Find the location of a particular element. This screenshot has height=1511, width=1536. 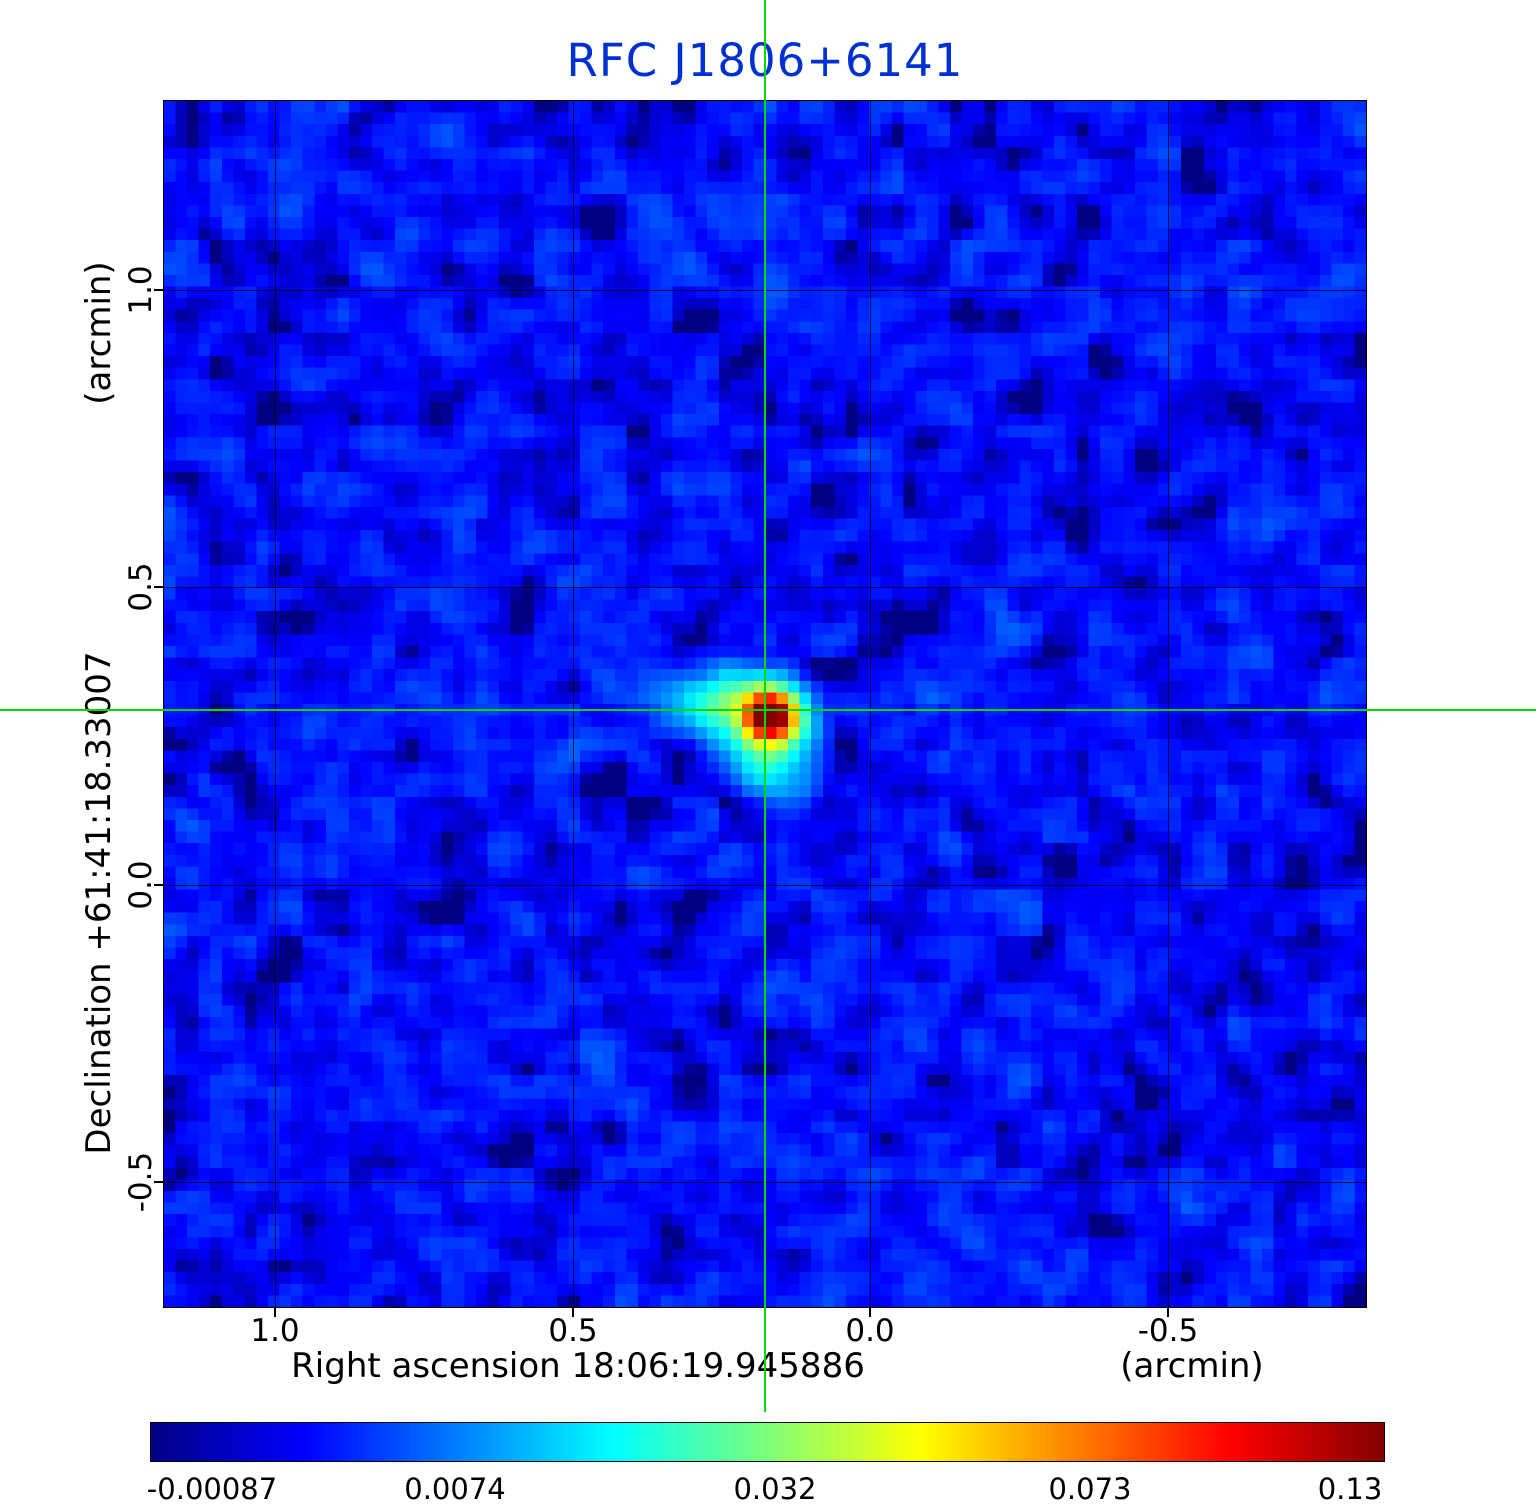

y-axis-unit-label: (arcmin) is located at coordinates (99, 333).